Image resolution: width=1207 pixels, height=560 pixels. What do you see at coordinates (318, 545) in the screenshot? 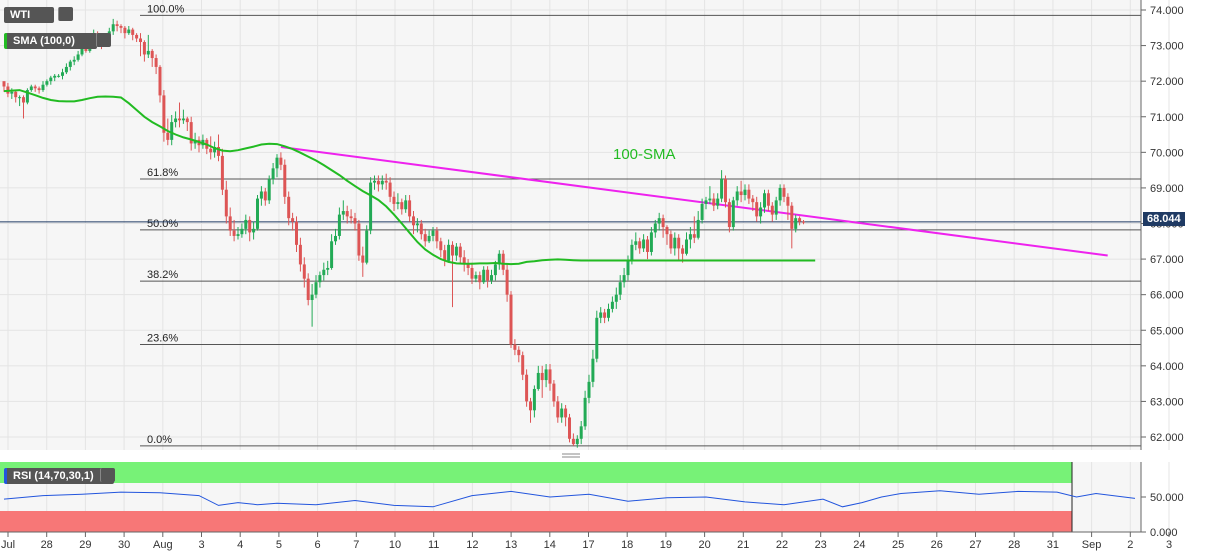
I see `time-tick-label-8: 6` at bounding box center [318, 545].